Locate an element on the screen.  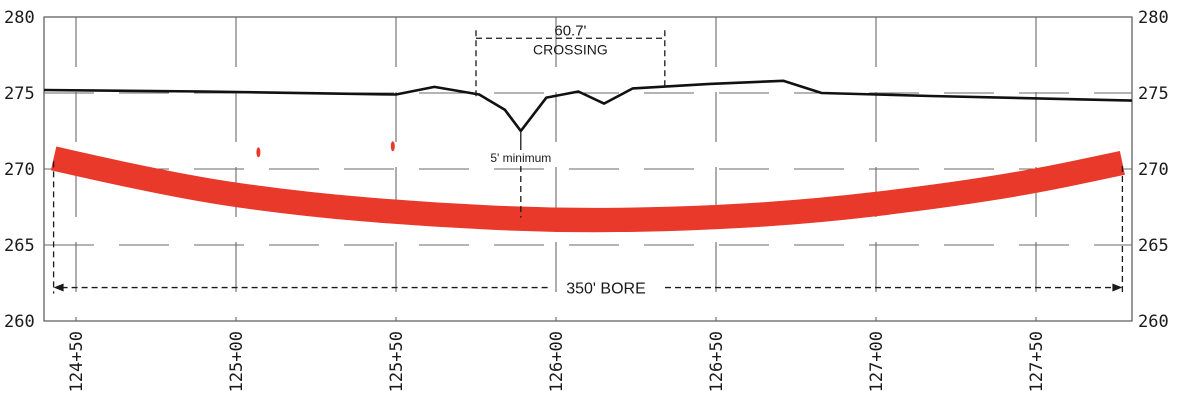
minimum-cover-label: 5' minimum is located at coordinates (520, 158).